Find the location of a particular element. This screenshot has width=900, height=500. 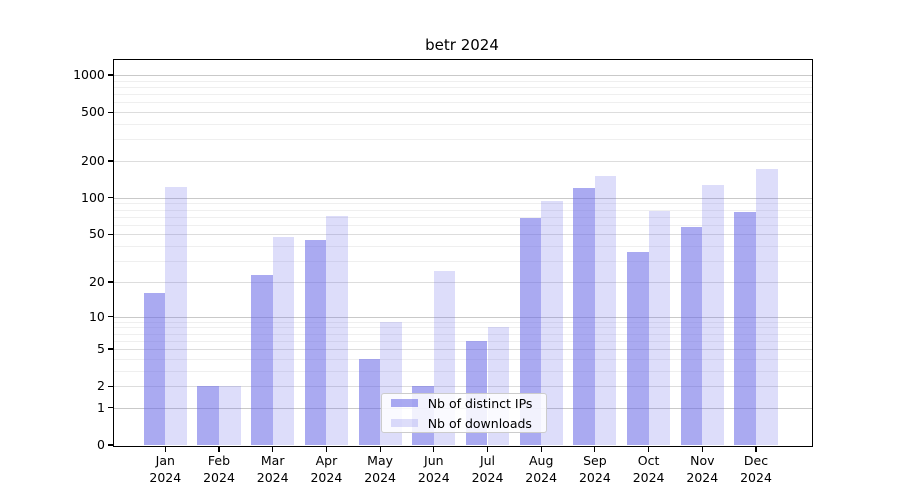

y-tick-label: 0 is located at coordinates (100, 444).